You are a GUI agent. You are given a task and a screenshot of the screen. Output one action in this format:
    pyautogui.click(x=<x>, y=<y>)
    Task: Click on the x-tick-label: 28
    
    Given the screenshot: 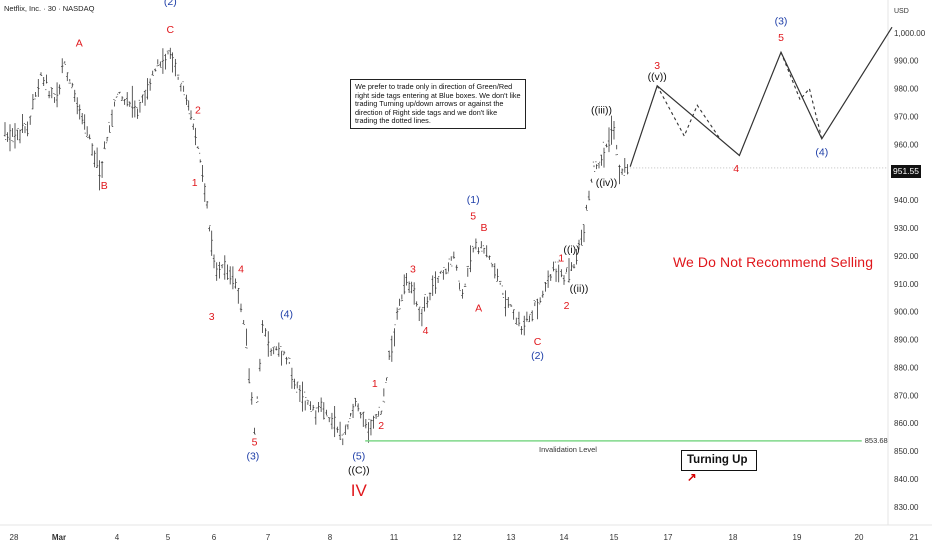 What is the action you would take?
    pyautogui.click(x=14, y=537)
    